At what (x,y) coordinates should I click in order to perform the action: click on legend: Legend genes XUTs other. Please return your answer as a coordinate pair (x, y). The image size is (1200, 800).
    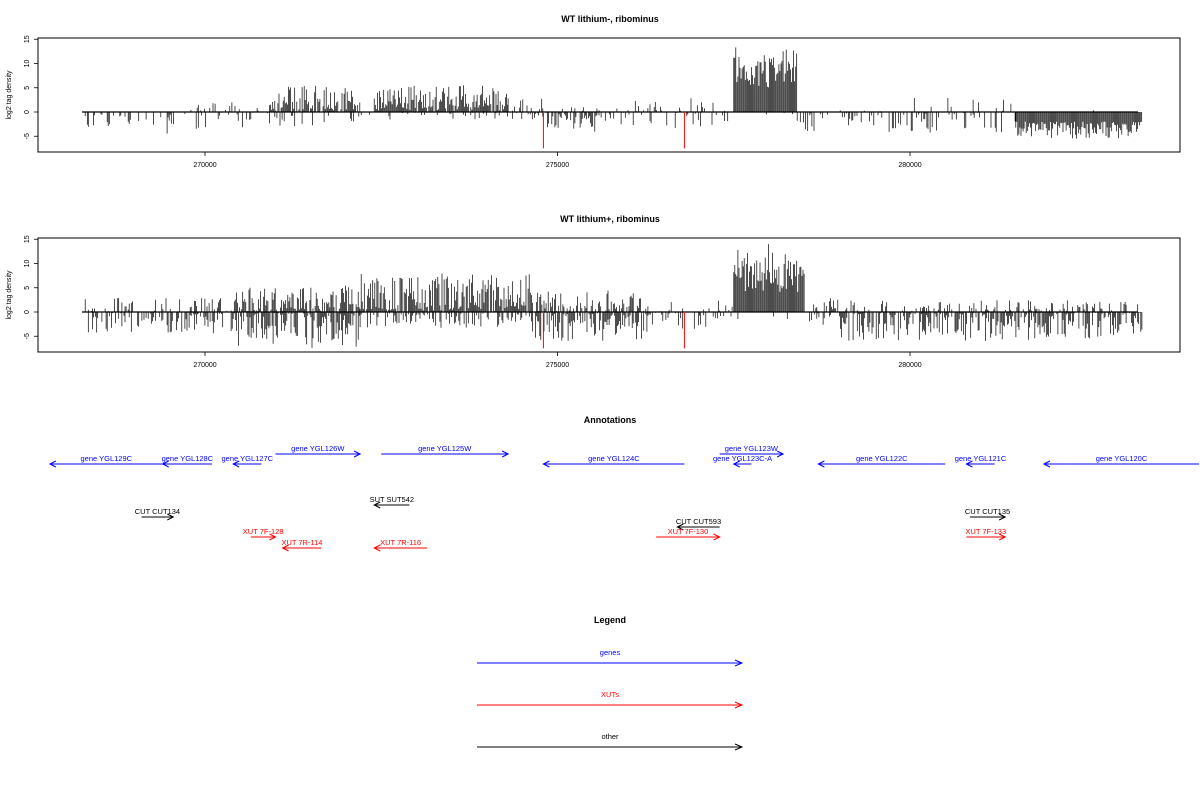
    Looking at the image, I should click on (610, 683).